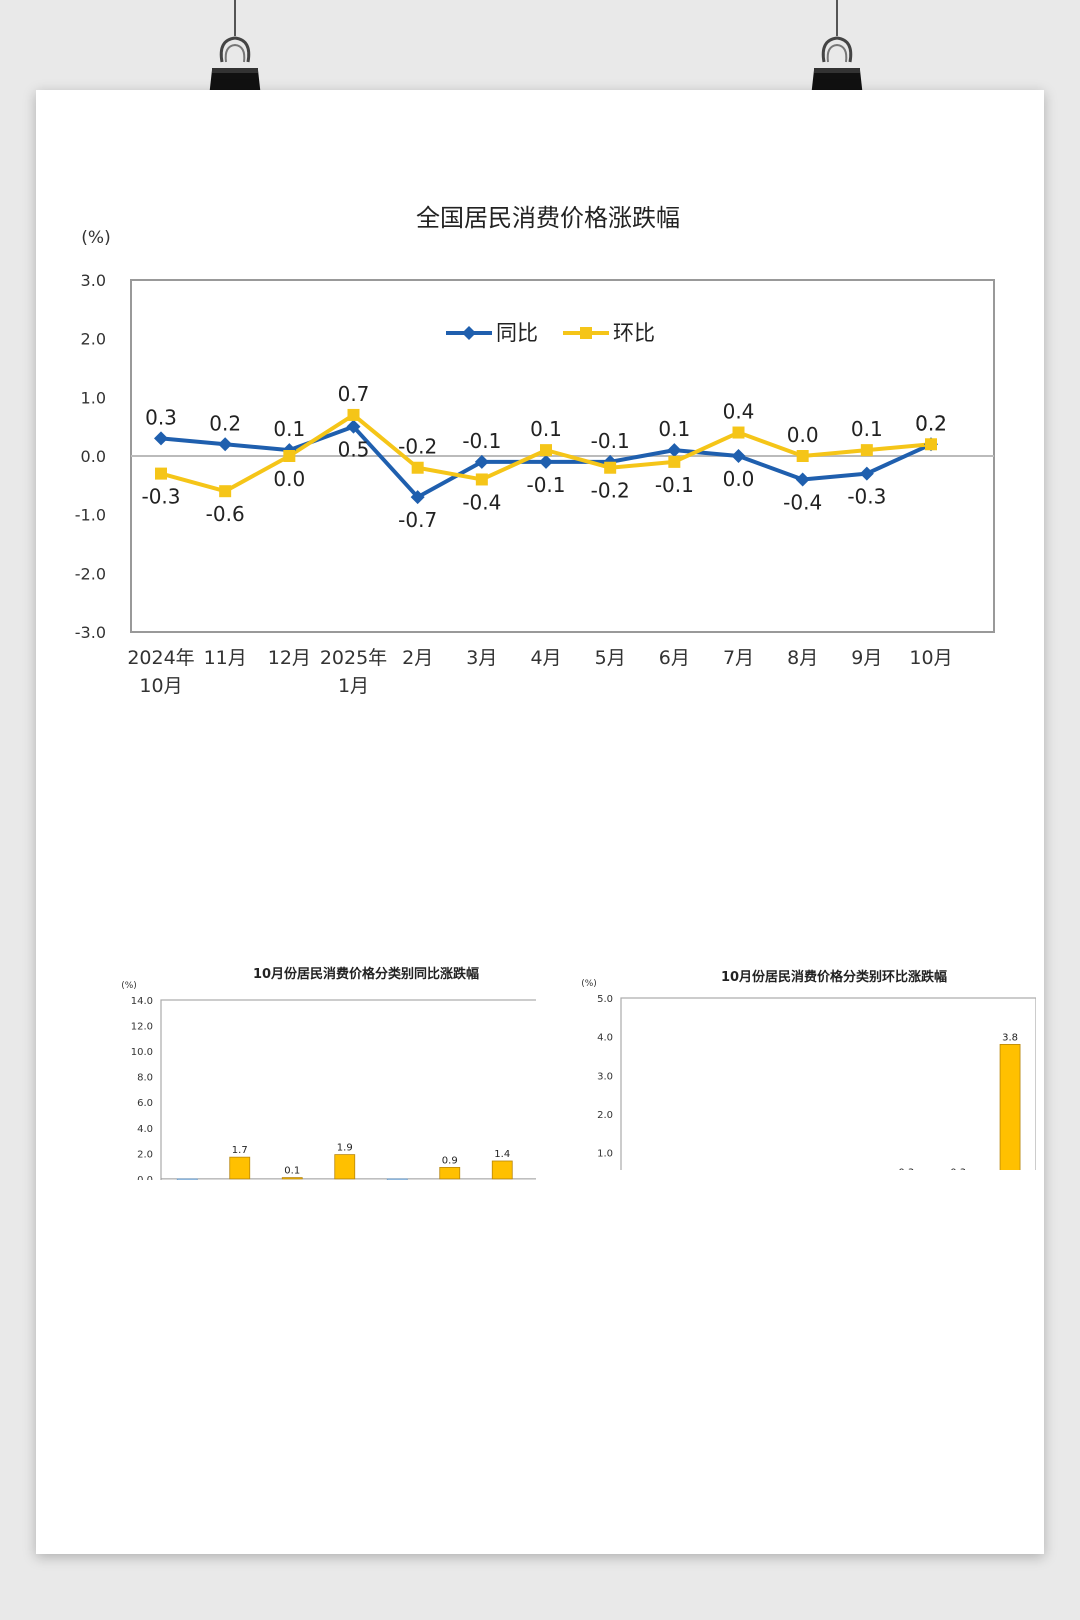 Image resolution: width=1080 pixels, height=1620 pixels. What do you see at coordinates (90, 632) in the screenshot?
I see `y-tick-label: -3.0` at bounding box center [90, 632].